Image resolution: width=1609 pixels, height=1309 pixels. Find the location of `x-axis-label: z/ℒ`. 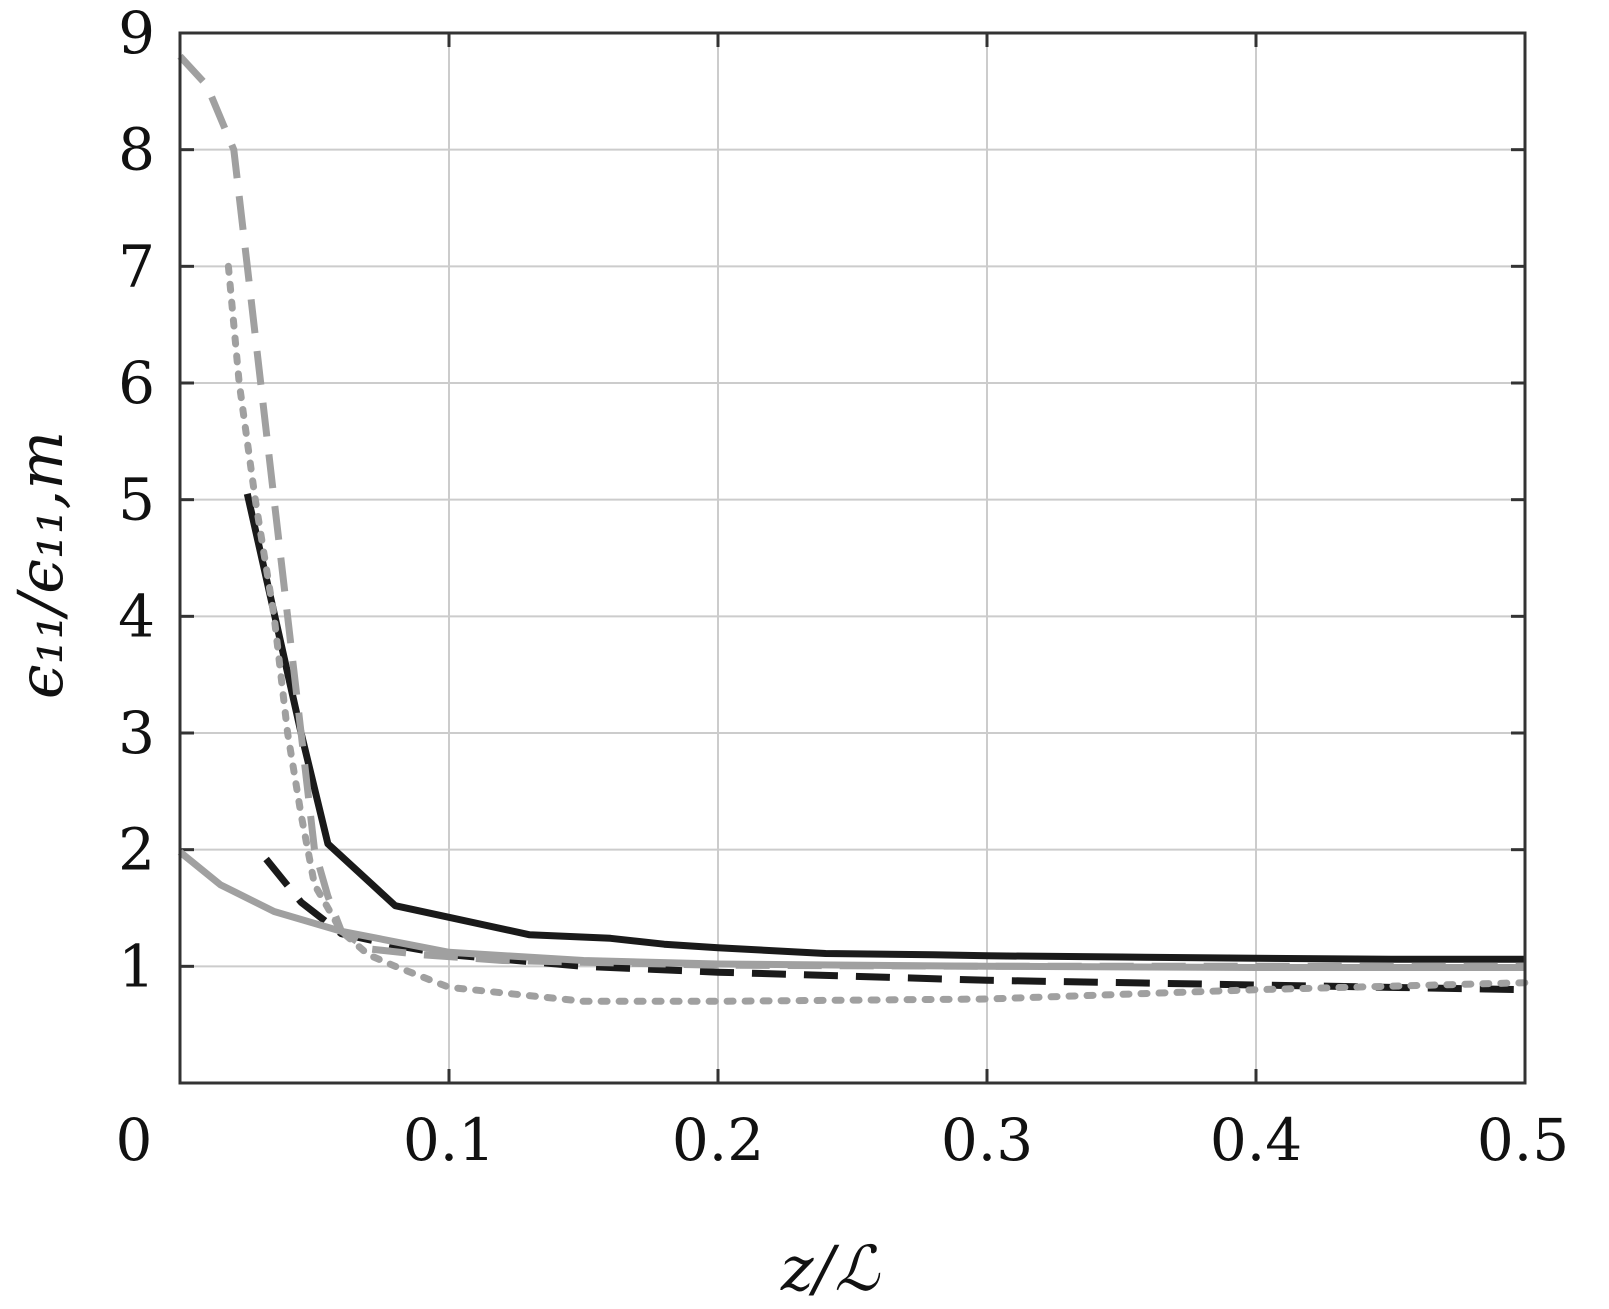

x-axis-label: z/ℒ is located at coordinates (830, 1268).